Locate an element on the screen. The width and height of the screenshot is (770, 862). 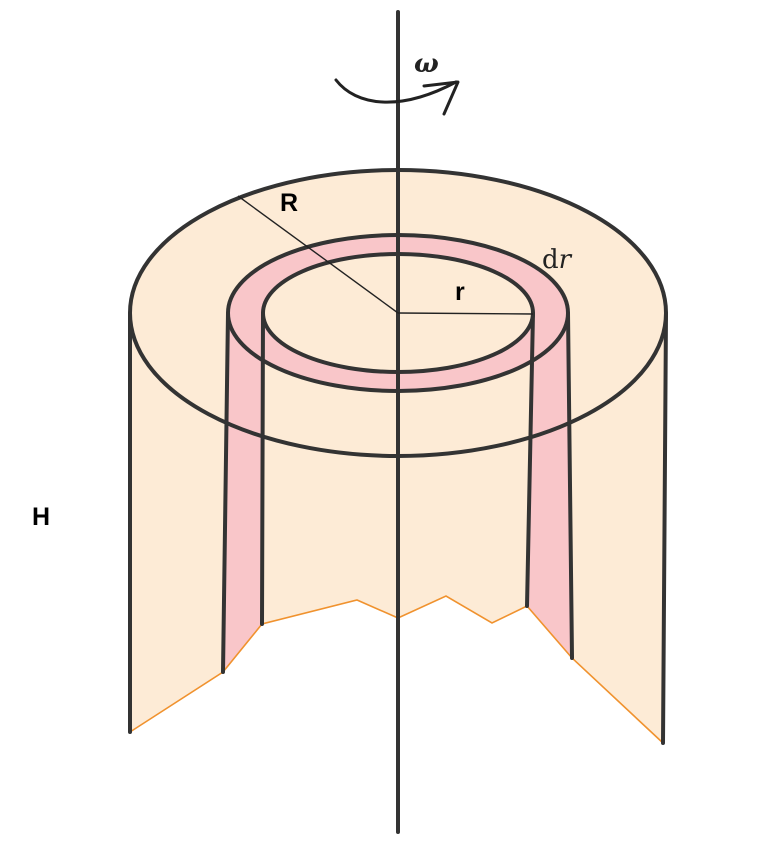
bottom-cut-edge is located at coordinates (396, 669).